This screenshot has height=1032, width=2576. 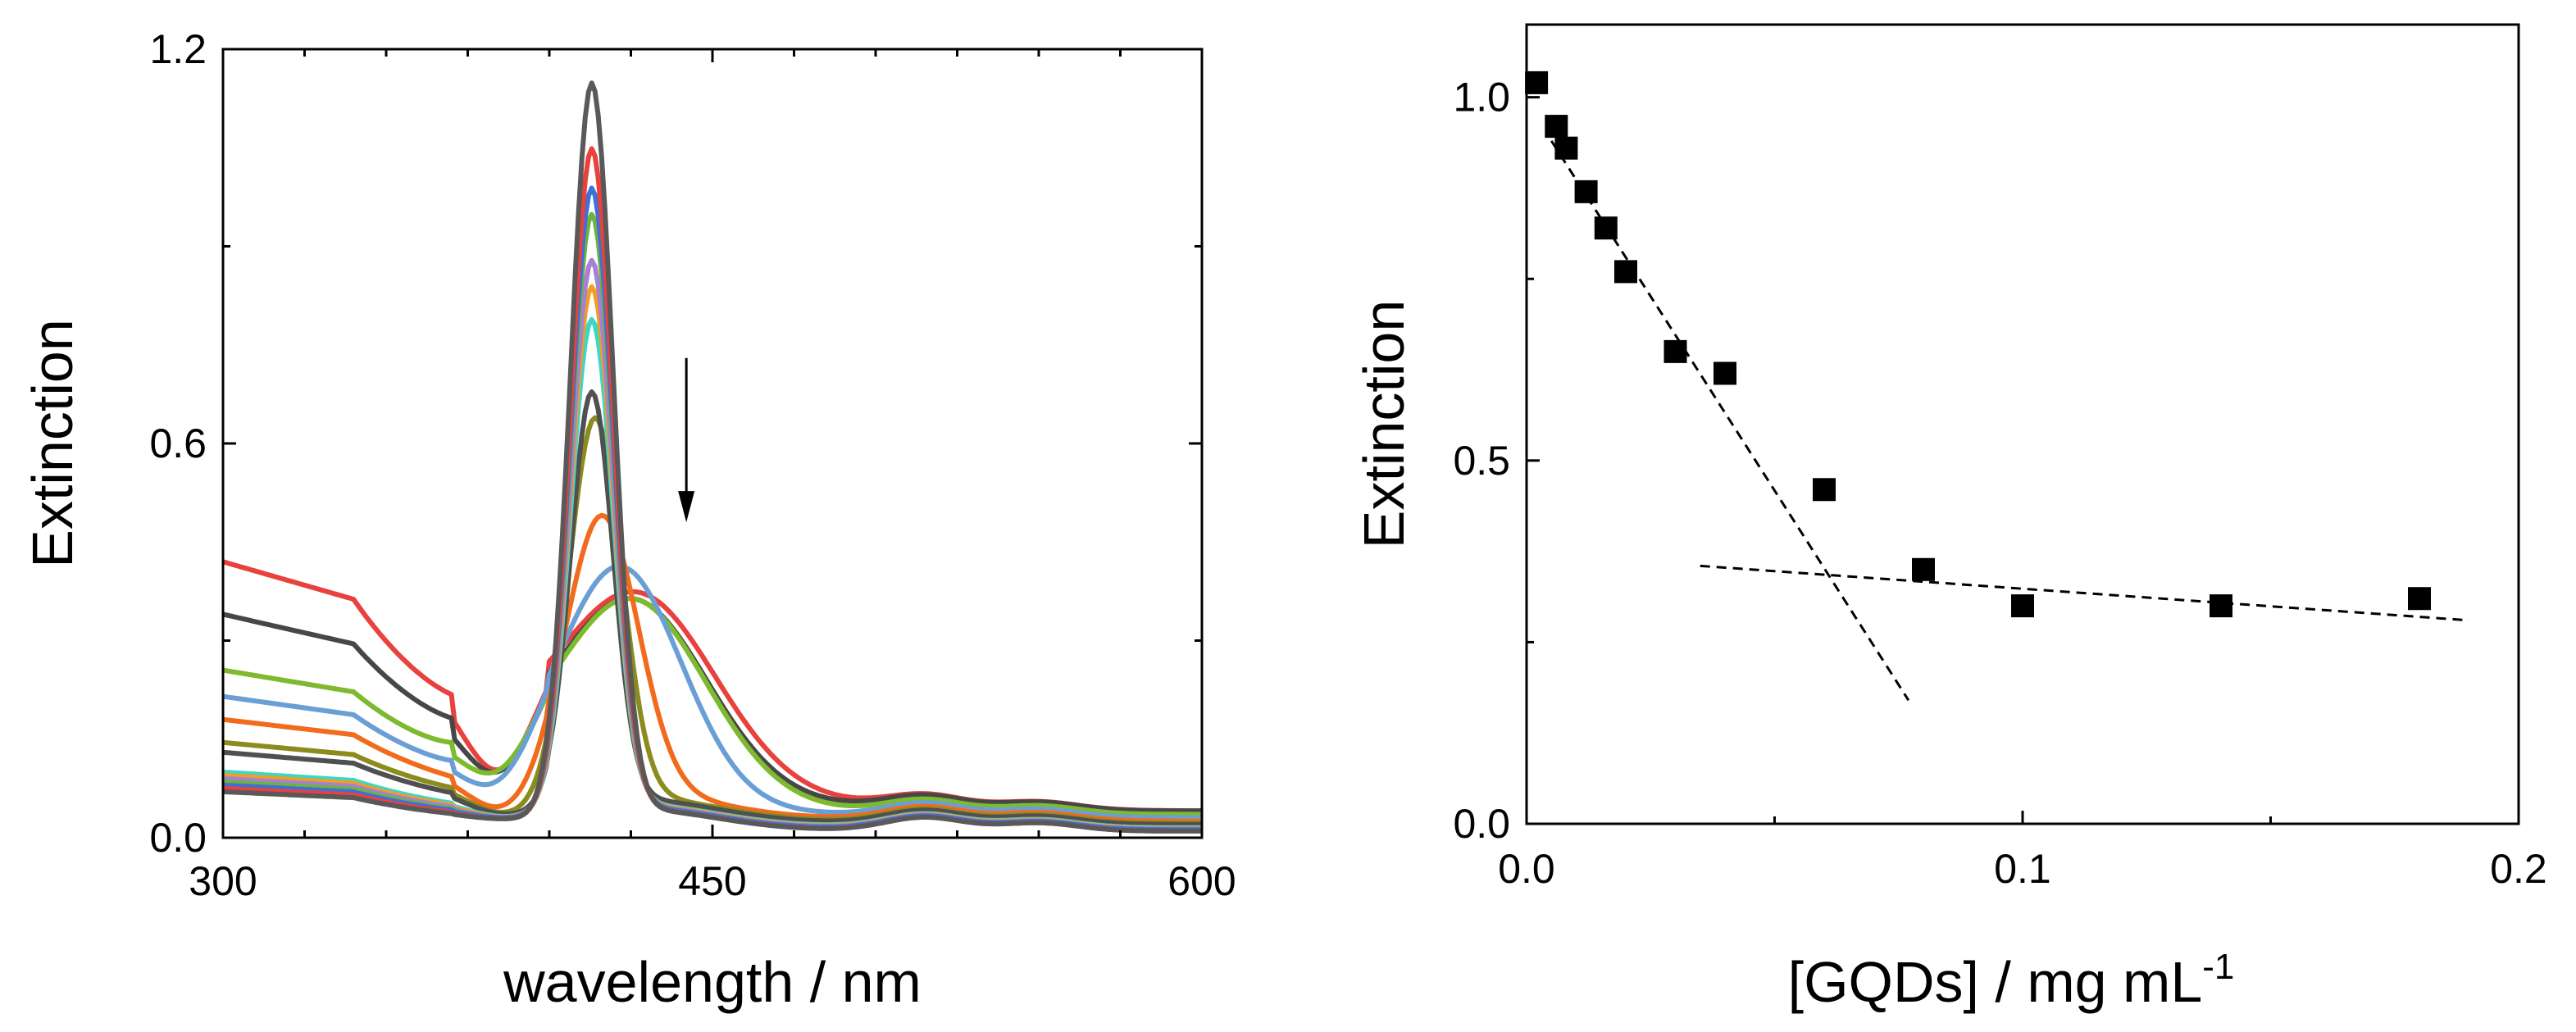 What do you see at coordinates (1996, 982) in the screenshot?
I see `right-x-axis-label-text: [GQDs] / mg mL` at bounding box center [1996, 982].